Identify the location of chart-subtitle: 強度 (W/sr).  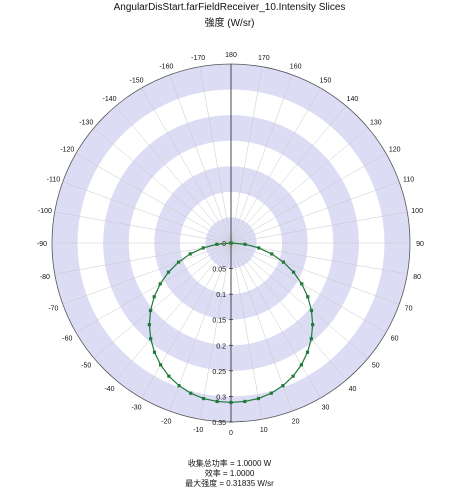
(229, 23).